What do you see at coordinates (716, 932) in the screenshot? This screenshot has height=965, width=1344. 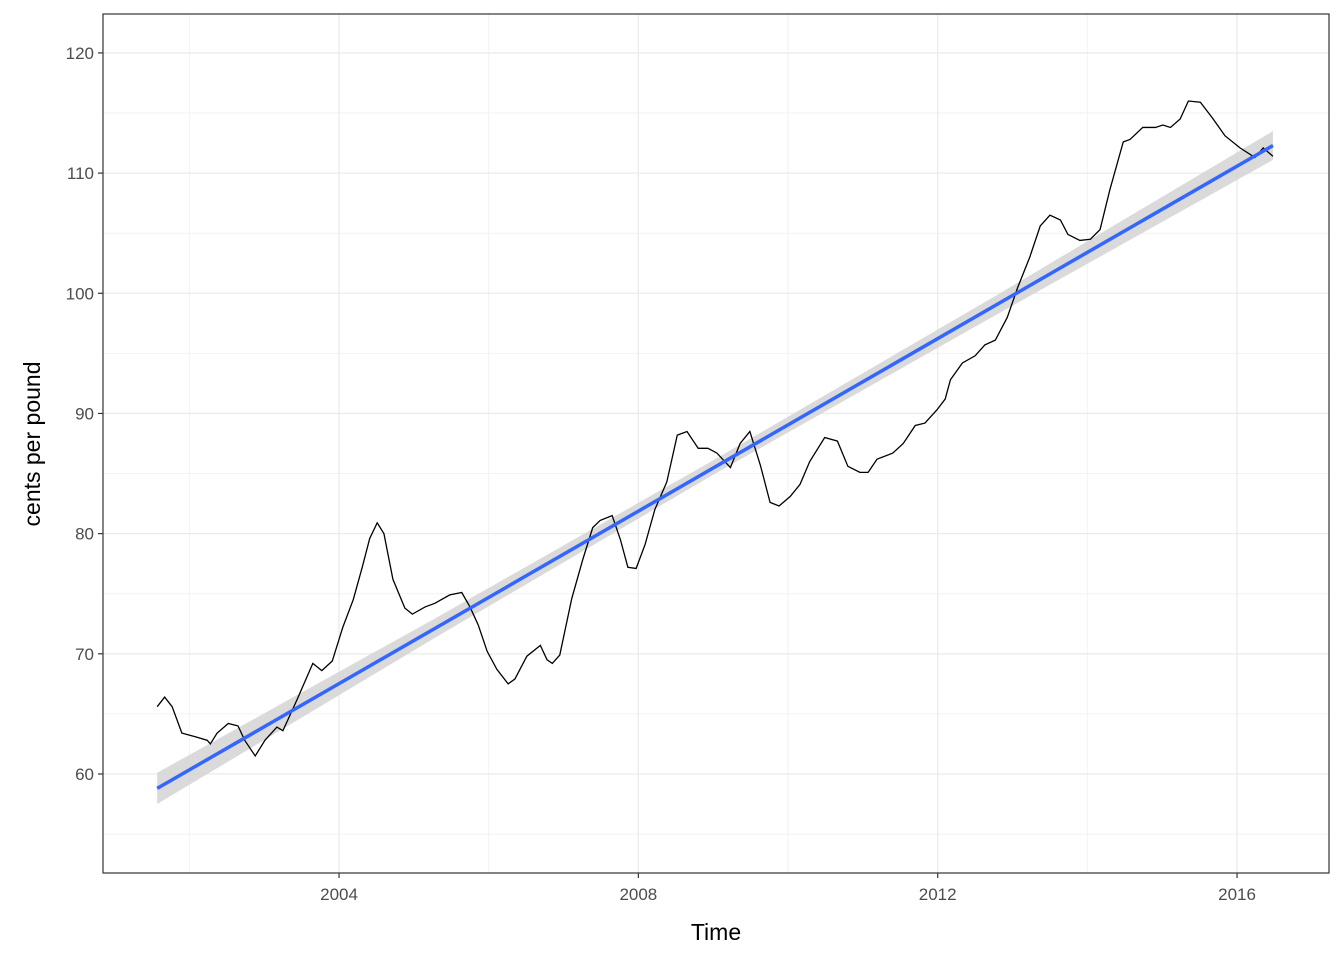 I see `x-axis-title: Time` at bounding box center [716, 932].